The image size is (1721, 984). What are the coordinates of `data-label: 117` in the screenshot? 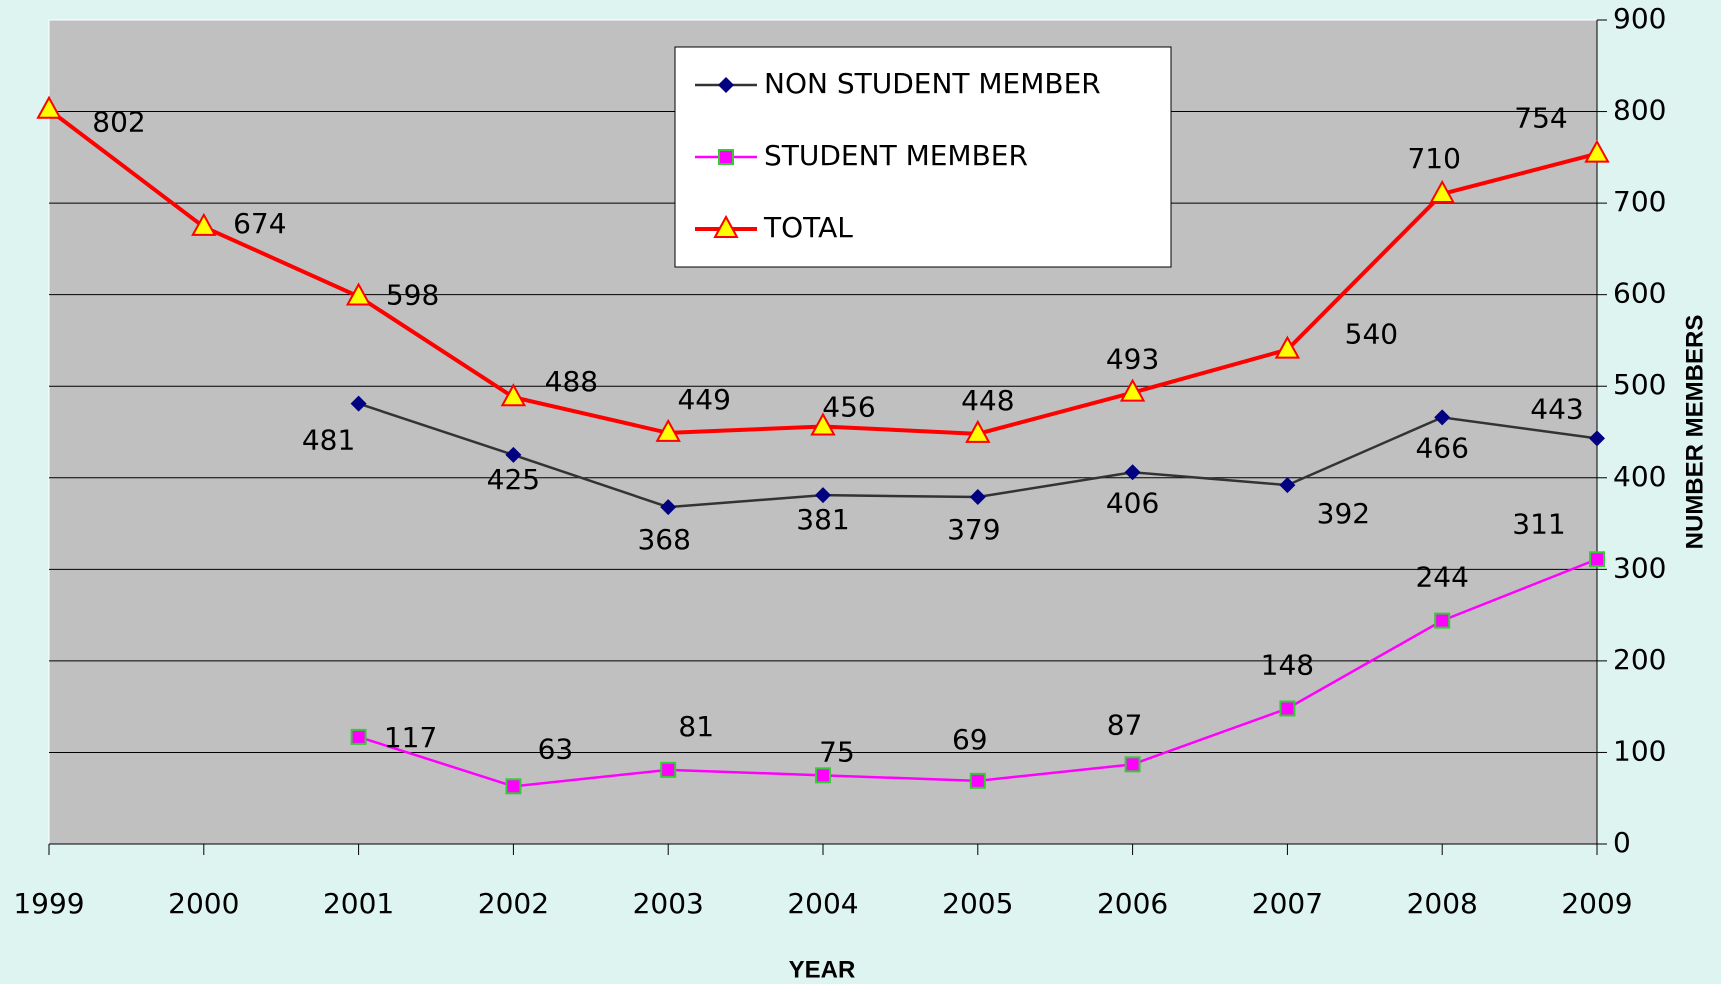 It's located at (410, 737).